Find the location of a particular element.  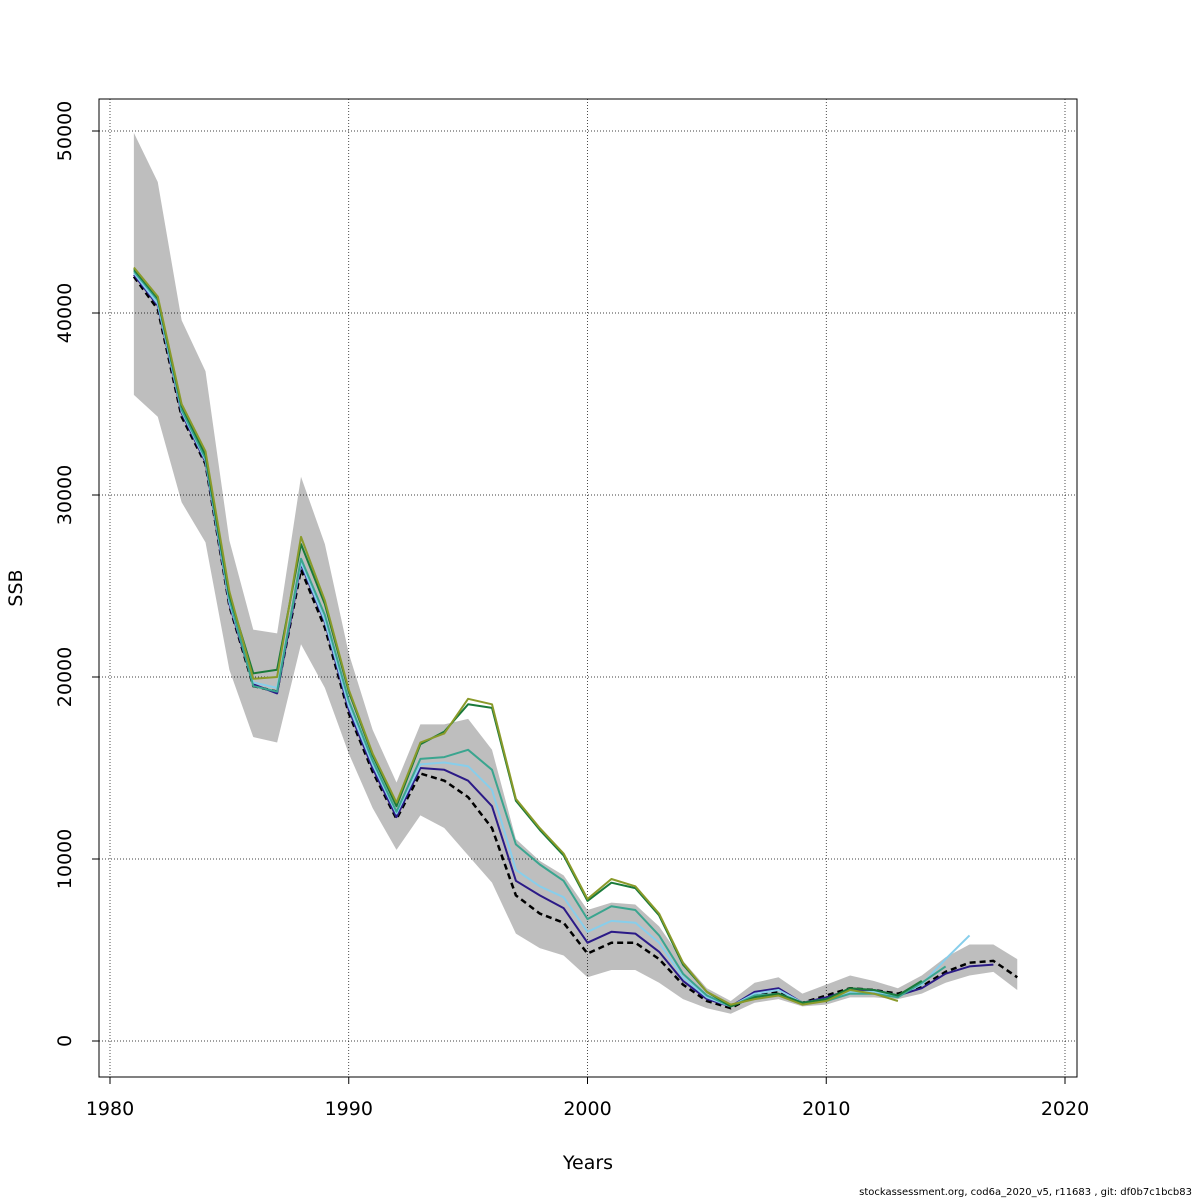

y-tick-label: 20000 is located at coordinates (65, 677).